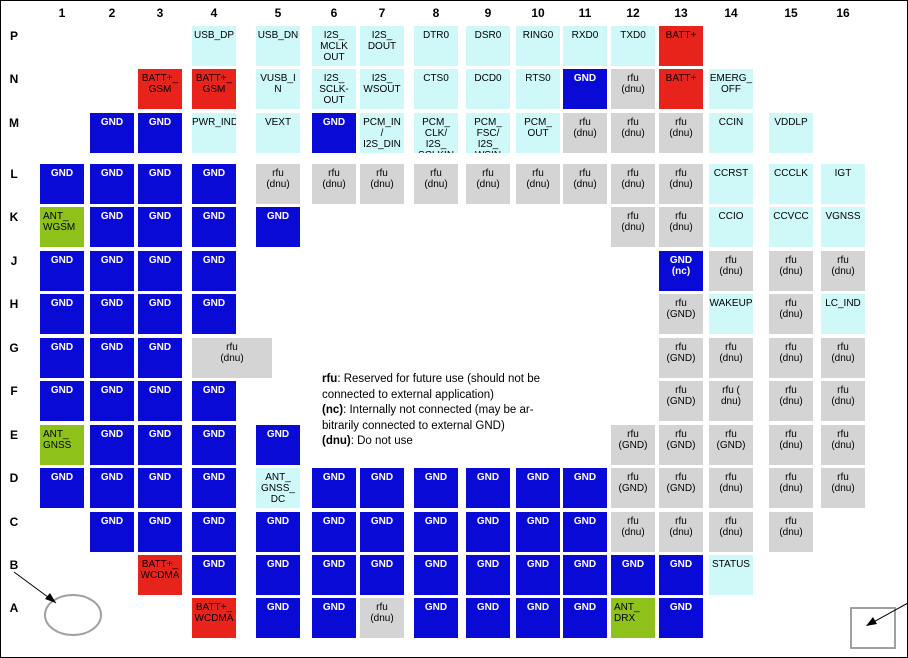 The width and height of the screenshot is (908, 658). Describe the element at coordinates (160, 532) in the screenshot. I see `pad-C3: GND` at that location.